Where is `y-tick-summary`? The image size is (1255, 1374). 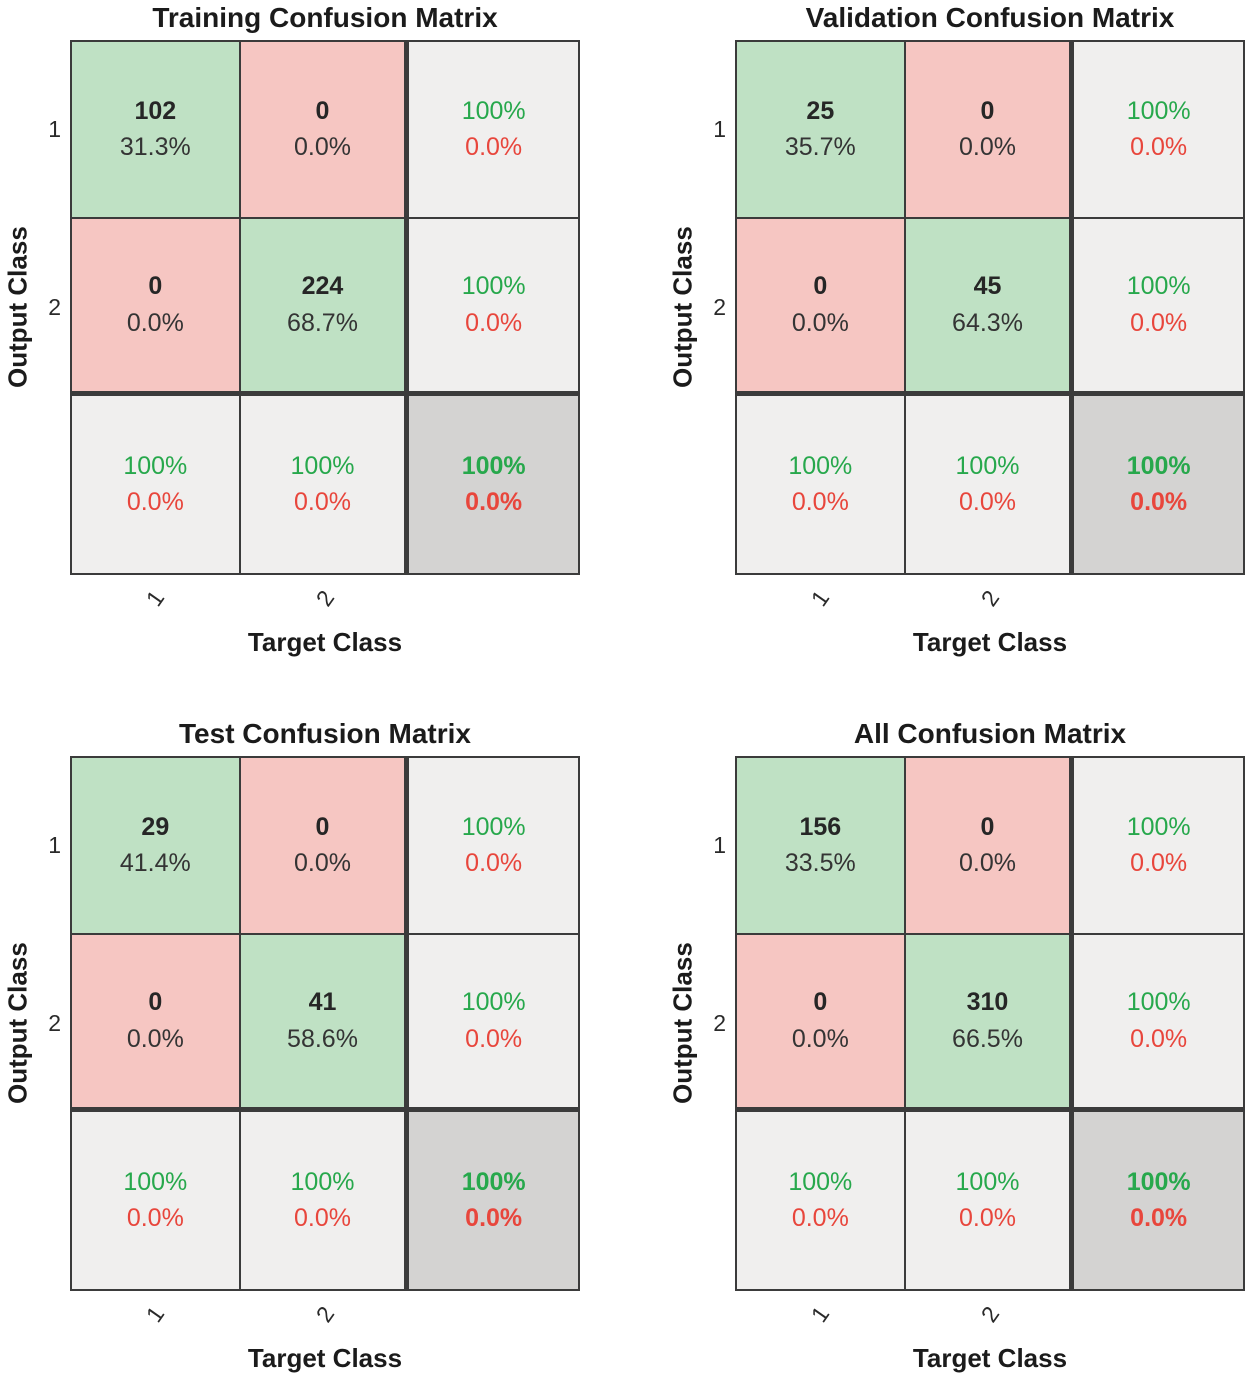 y-tick-summary is located at coordinates (718, 1202).